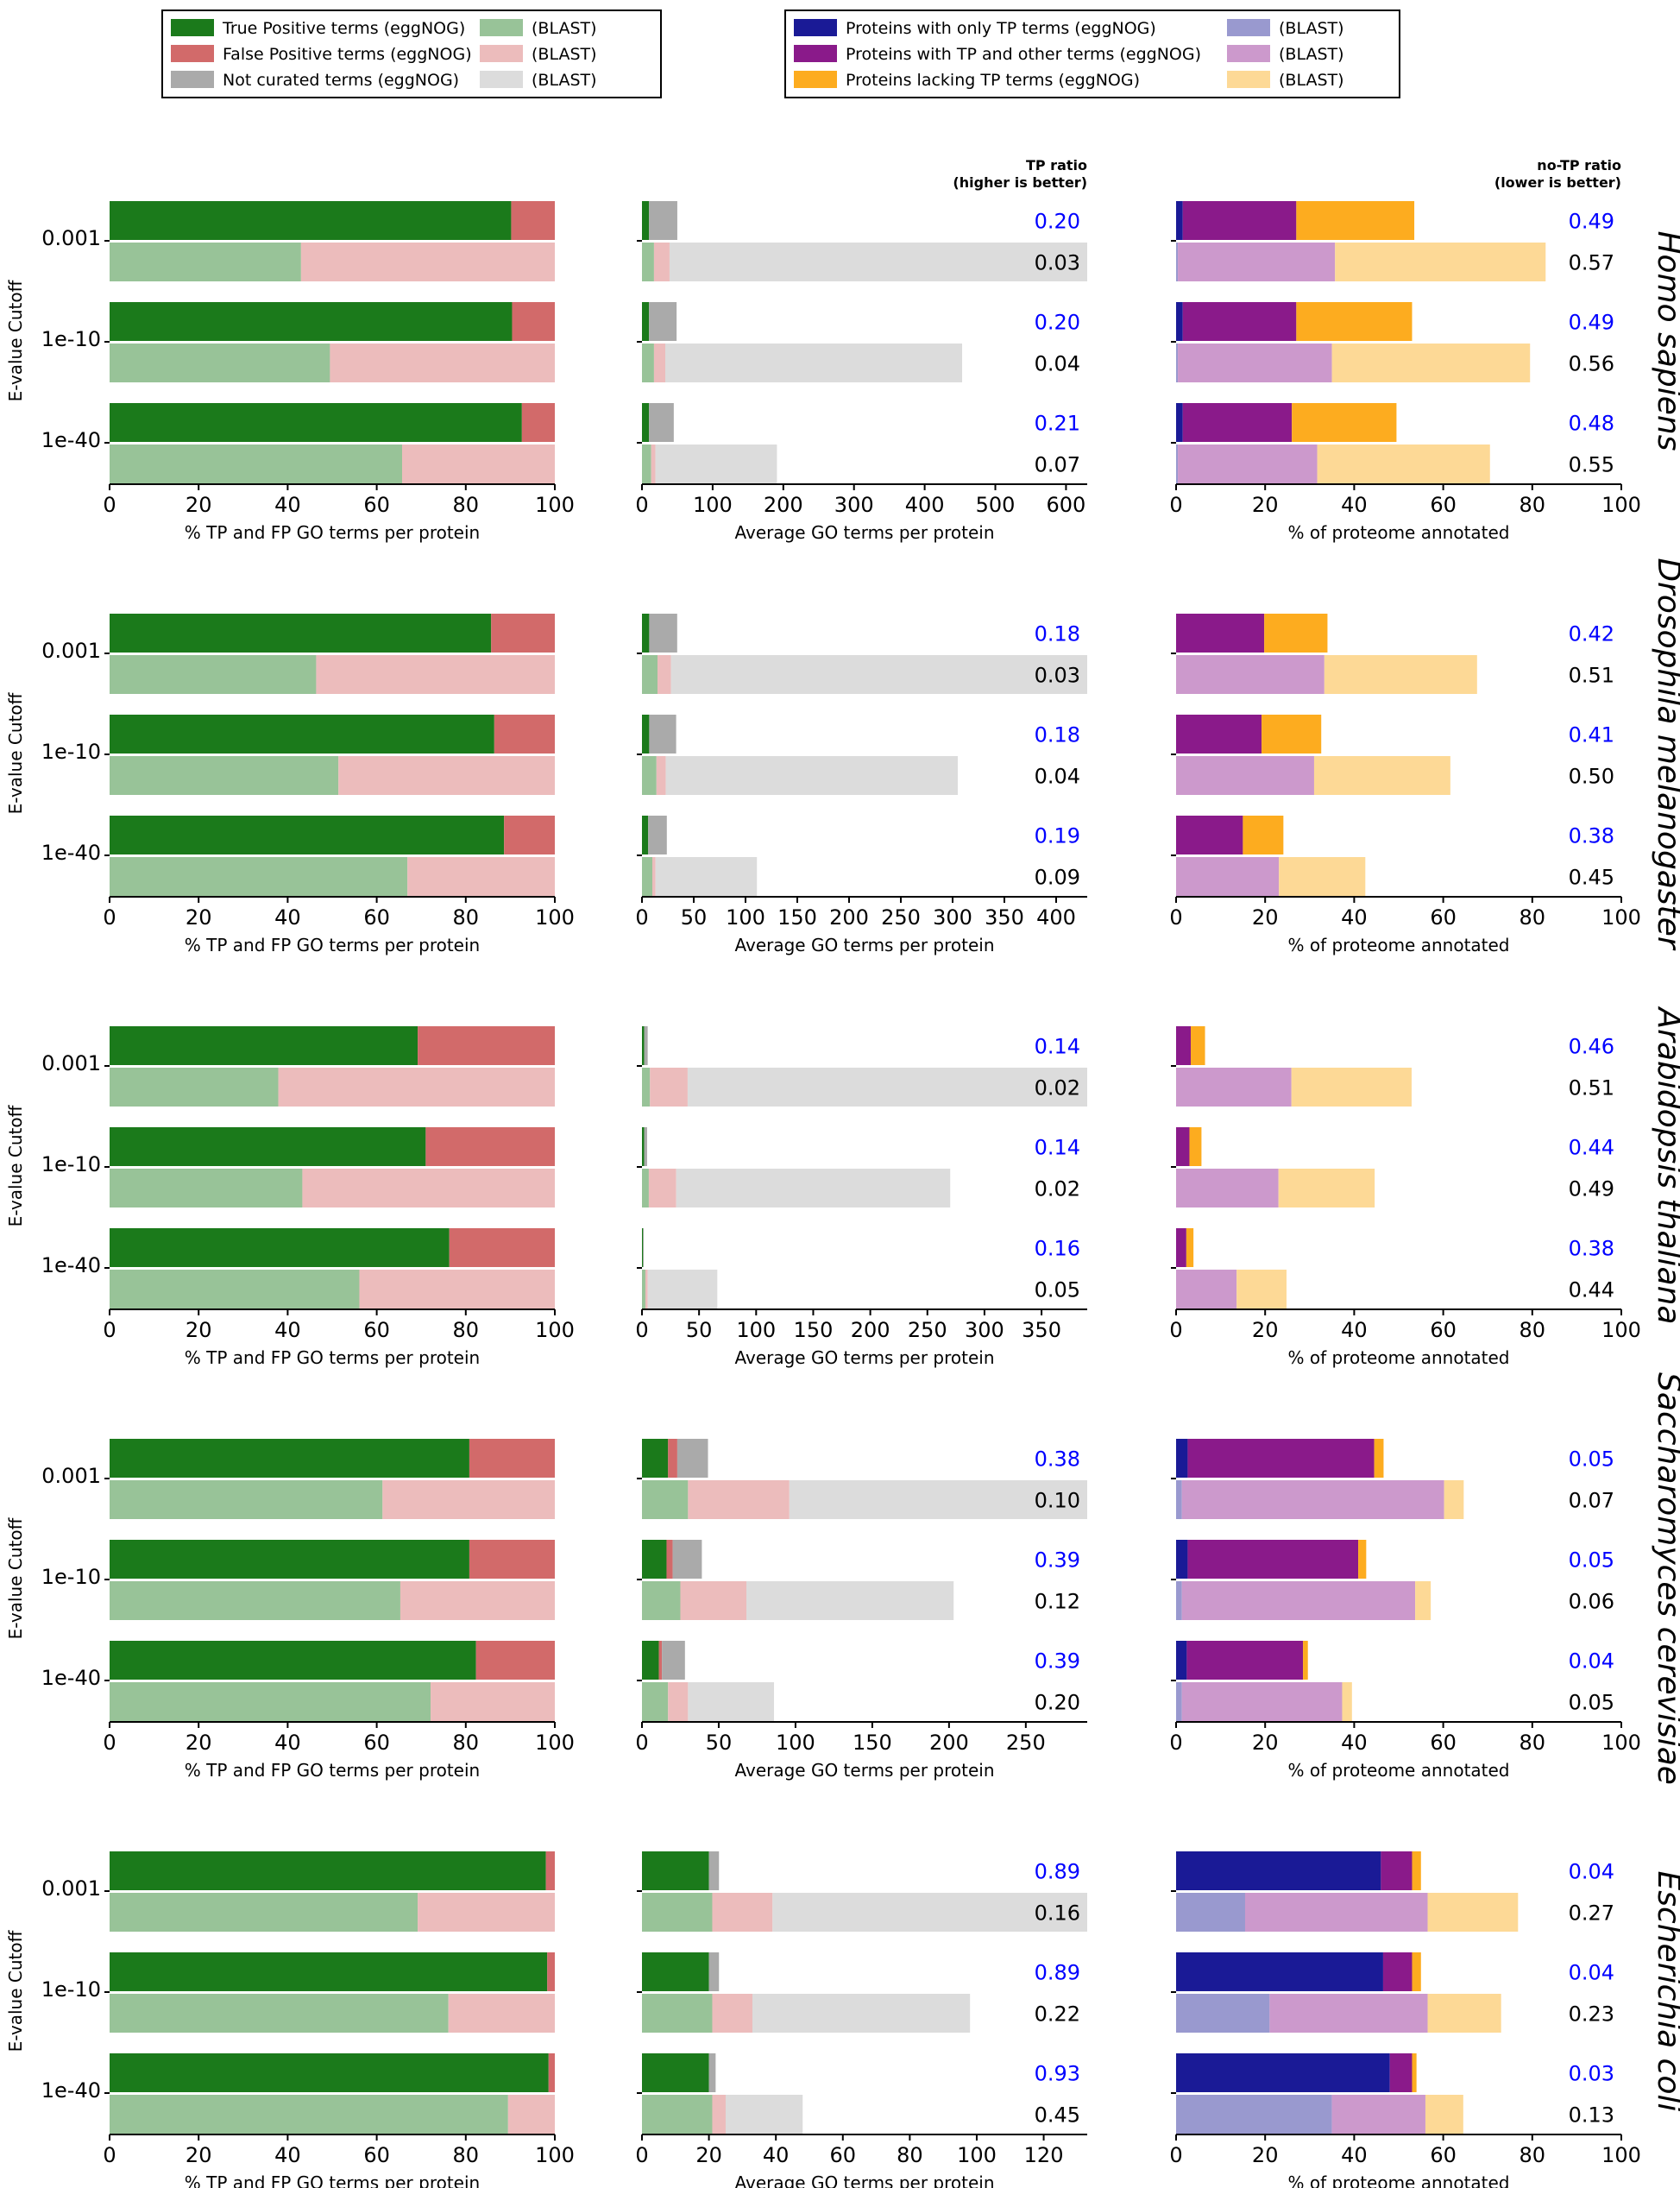 This screenshot has width=1680, height=2188. Describe the element at coordinates (199, 1743) in the screenshot. I see `x-tick-label: 20` at that location.